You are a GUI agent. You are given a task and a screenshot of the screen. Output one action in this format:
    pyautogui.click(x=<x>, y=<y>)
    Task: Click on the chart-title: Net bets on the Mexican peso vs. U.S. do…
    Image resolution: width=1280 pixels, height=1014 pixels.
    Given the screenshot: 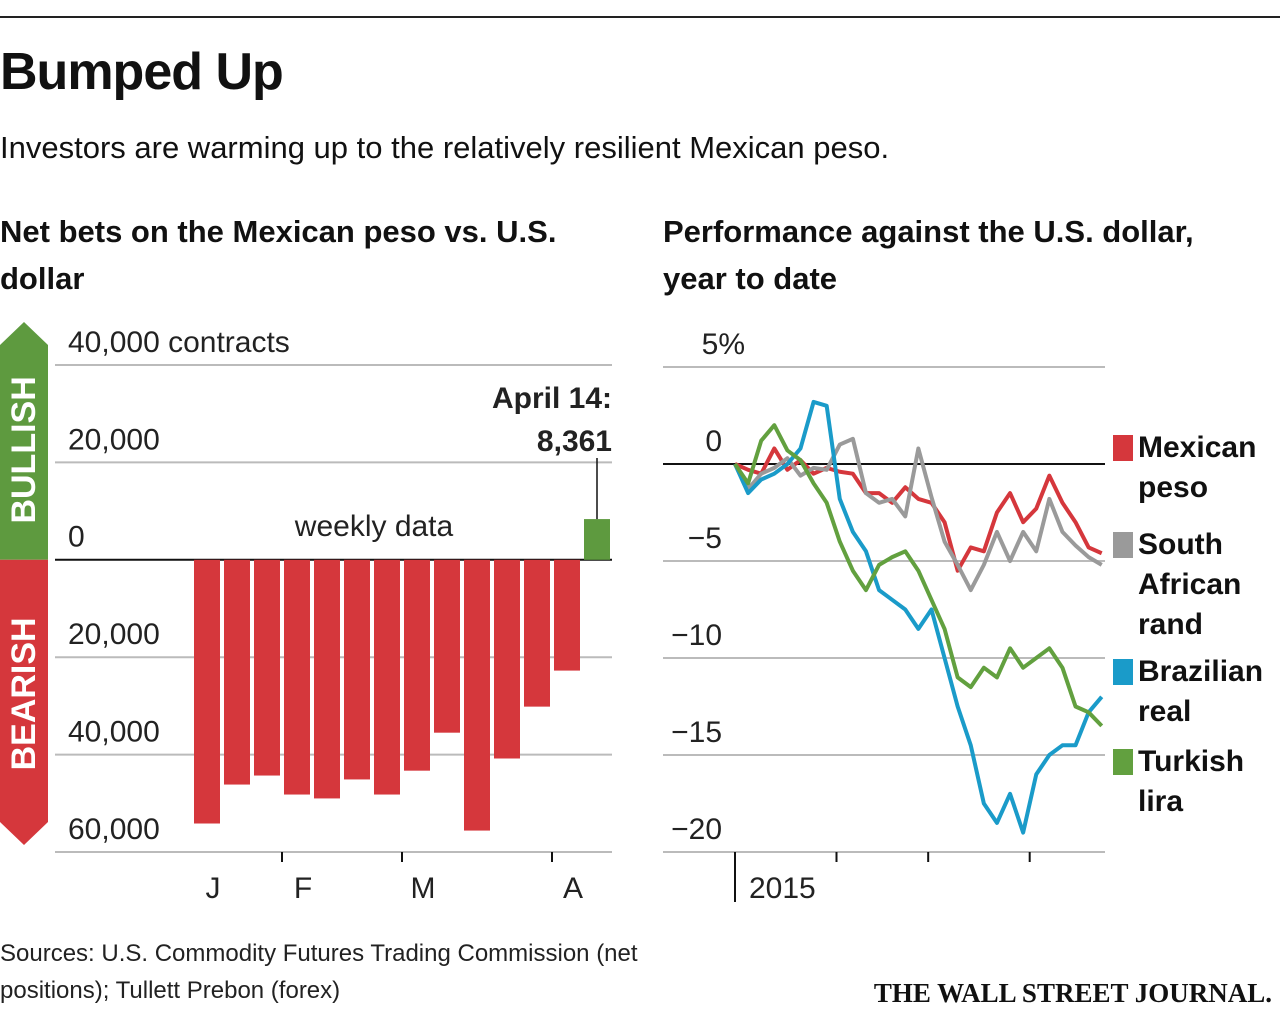 What is the action you would take?
    pyautogui.click(x=278, y=255)
    